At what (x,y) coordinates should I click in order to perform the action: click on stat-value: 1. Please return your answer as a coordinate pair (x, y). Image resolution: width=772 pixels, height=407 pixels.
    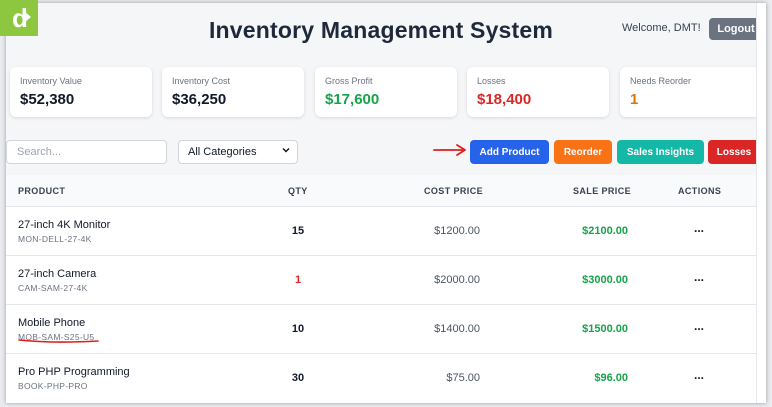
    Looking at the image, I should click on (693, 99).